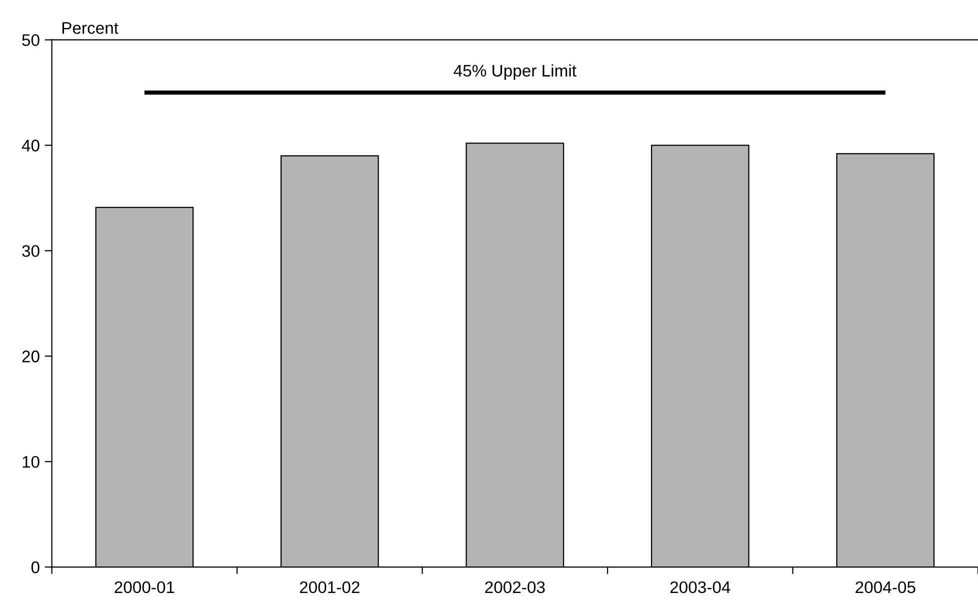 Image resolution: width=978 pixels, height=613 pixels. What do you see at coordinates (31, 251) in the screenshot?
I see `y-tick-label: 30` at bounding box center [31, 251].